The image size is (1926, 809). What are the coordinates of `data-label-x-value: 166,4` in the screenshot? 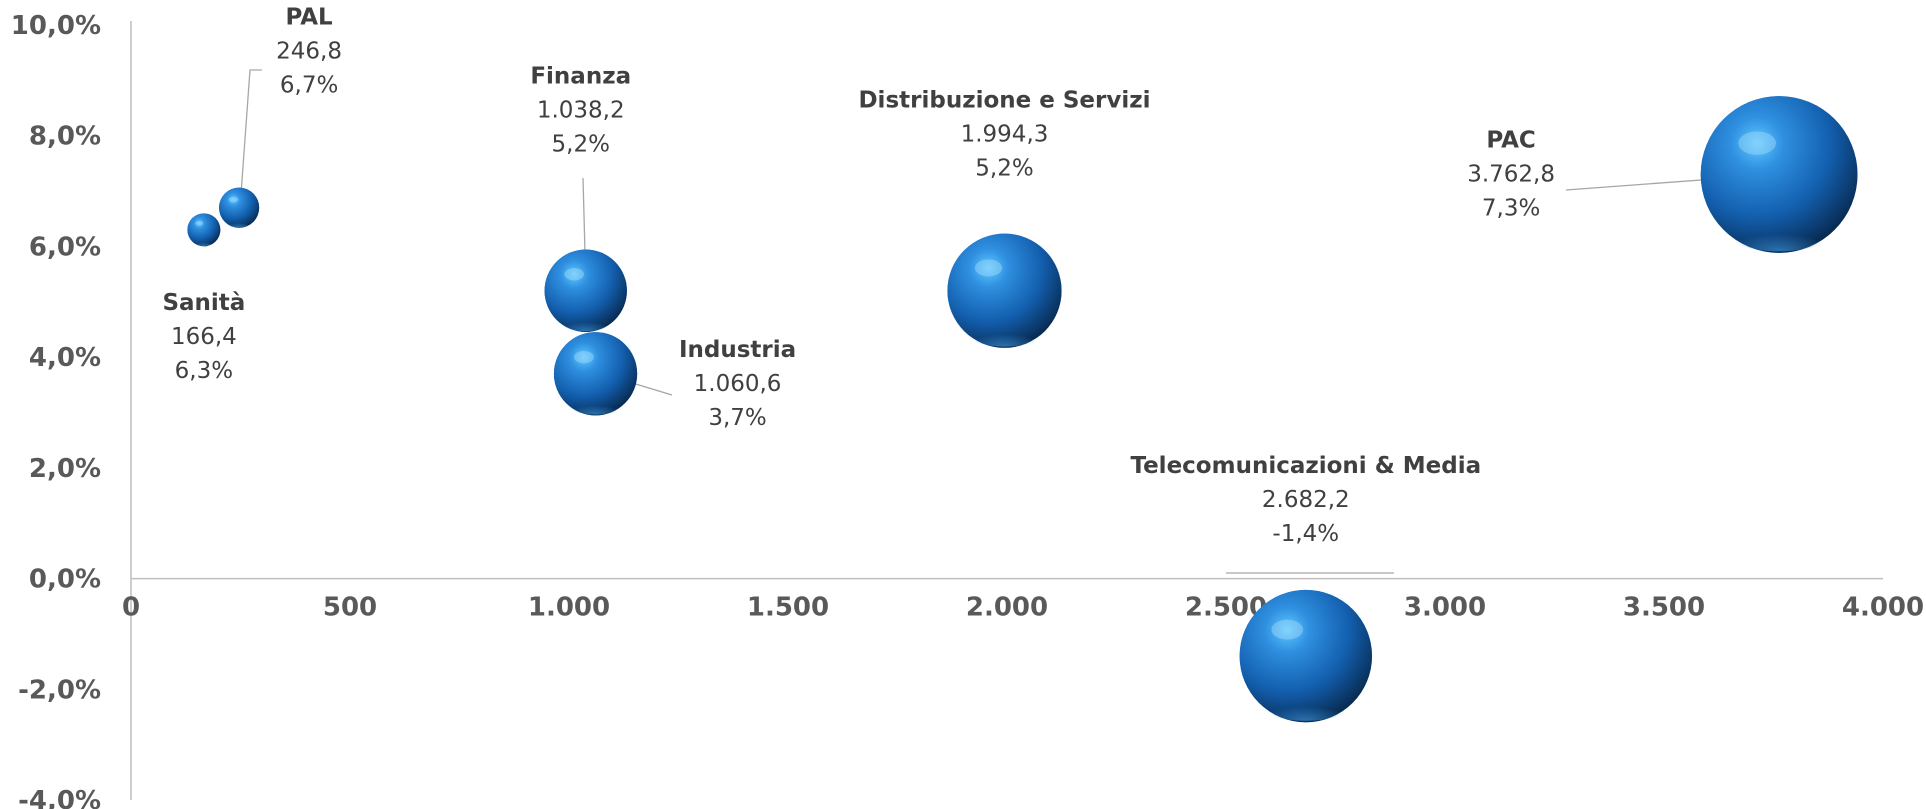 It's located at (204, 337).